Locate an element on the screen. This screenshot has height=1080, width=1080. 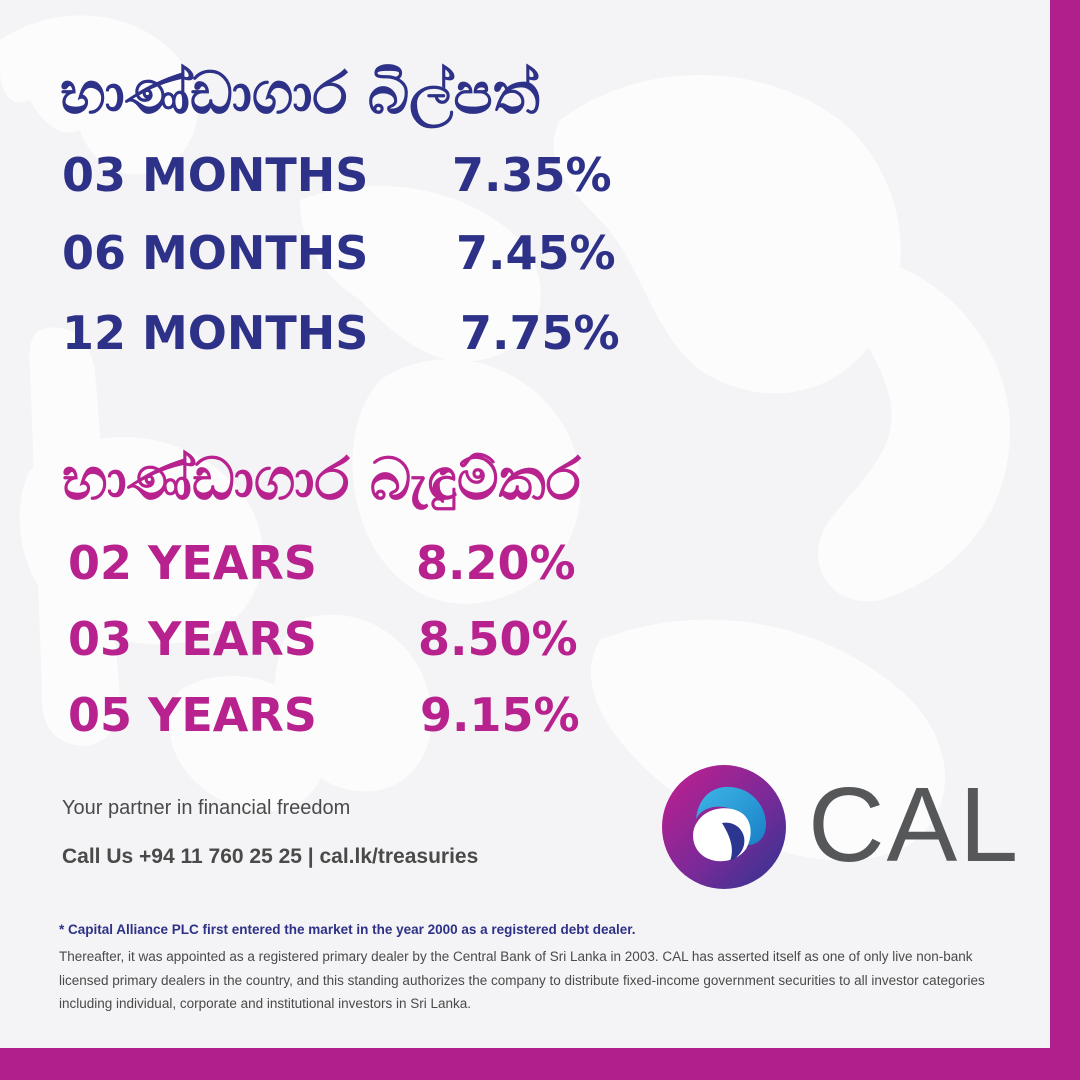
bond-rate: 9.15% is located at coordinates (500, 715).